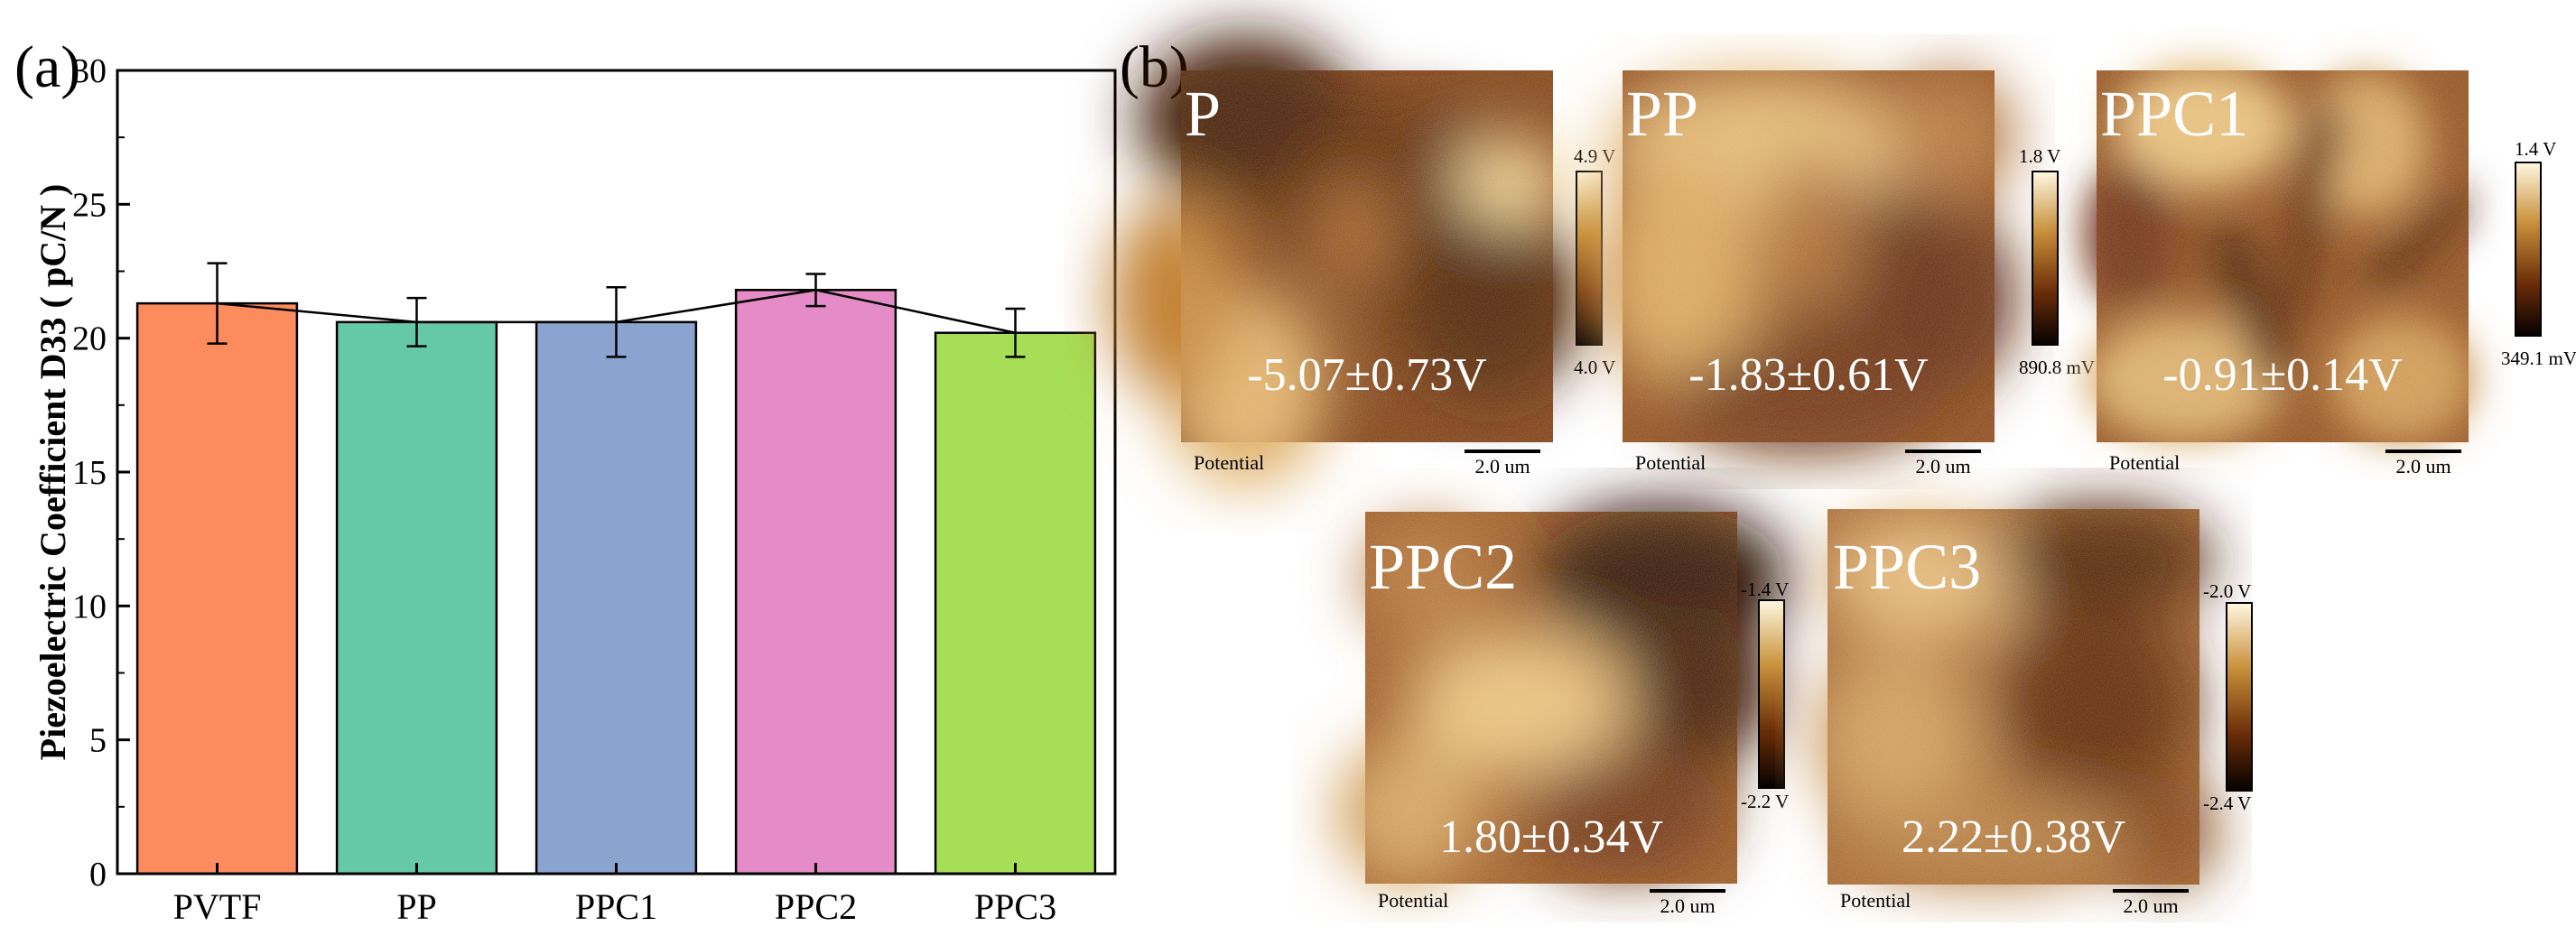 This screenshot has width=2576, height=936. Describe the element at coordinates (1662, 114) in the screenshot. I see `map-title: PP` at that location.